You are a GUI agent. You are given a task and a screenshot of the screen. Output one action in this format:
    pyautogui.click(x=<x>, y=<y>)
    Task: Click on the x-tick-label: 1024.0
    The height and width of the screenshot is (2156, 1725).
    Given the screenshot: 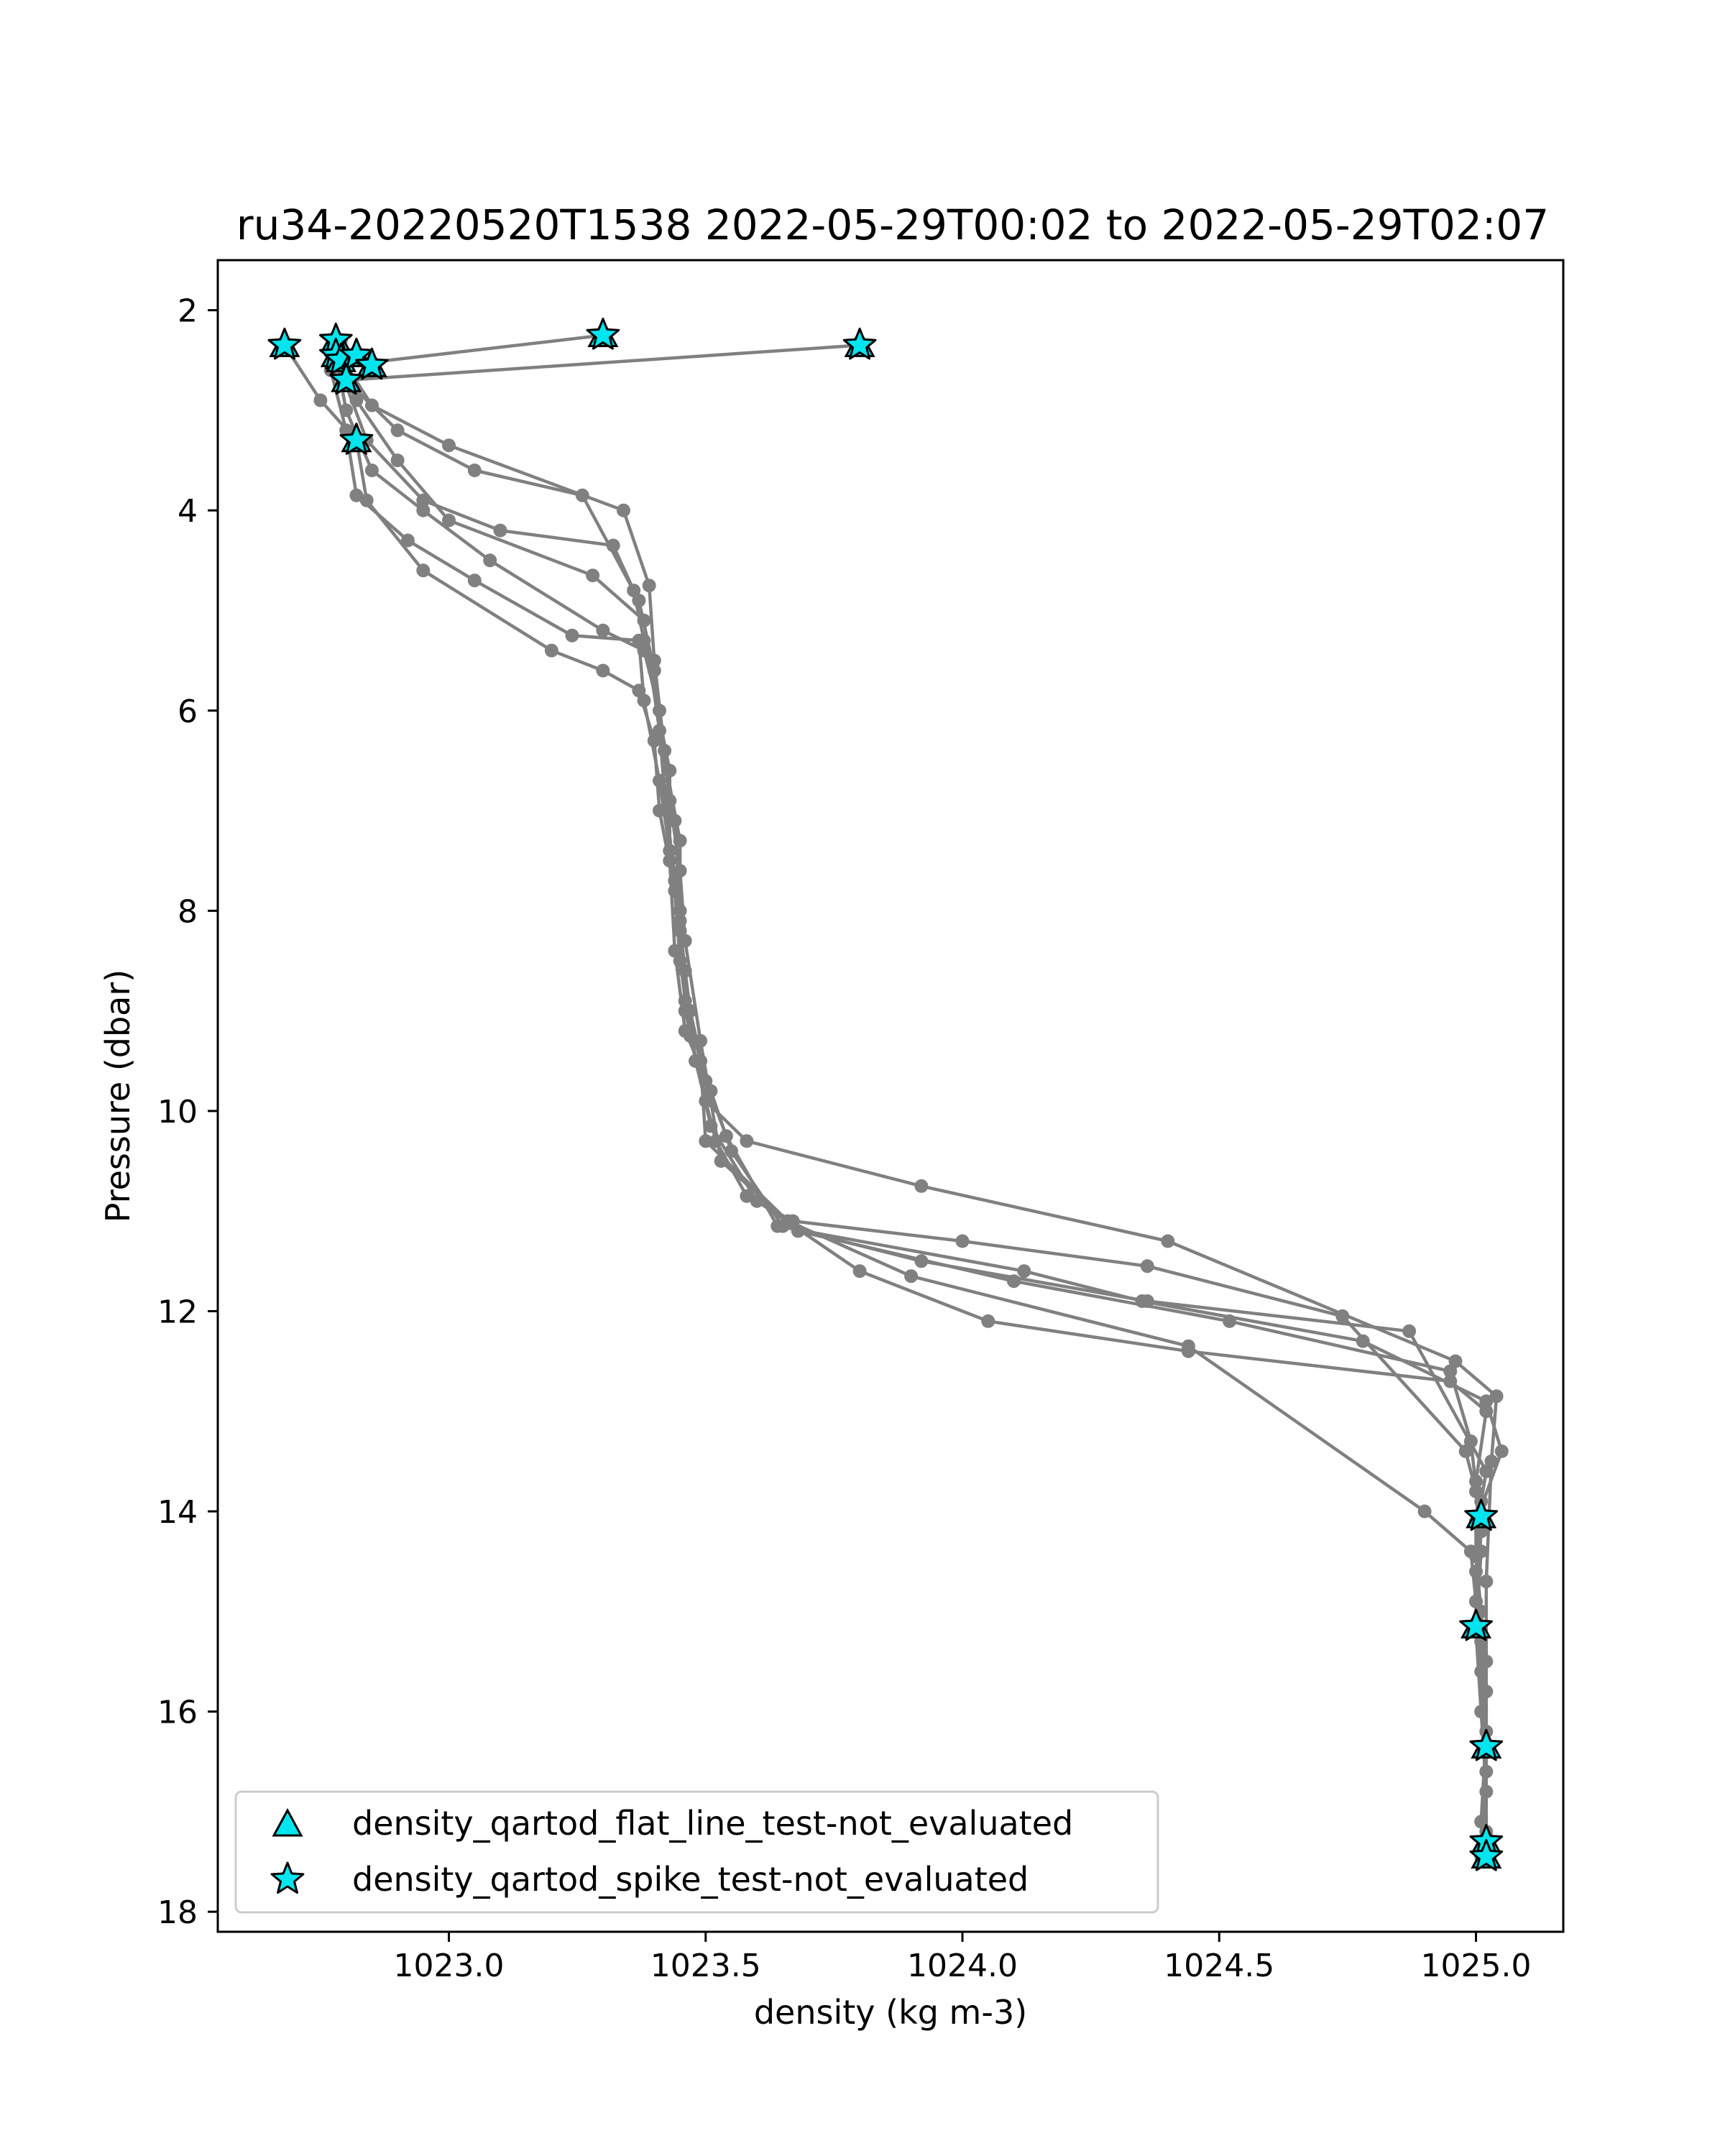 What is the action you would take?
    pyautogui.click(x=962, y=1966)
    